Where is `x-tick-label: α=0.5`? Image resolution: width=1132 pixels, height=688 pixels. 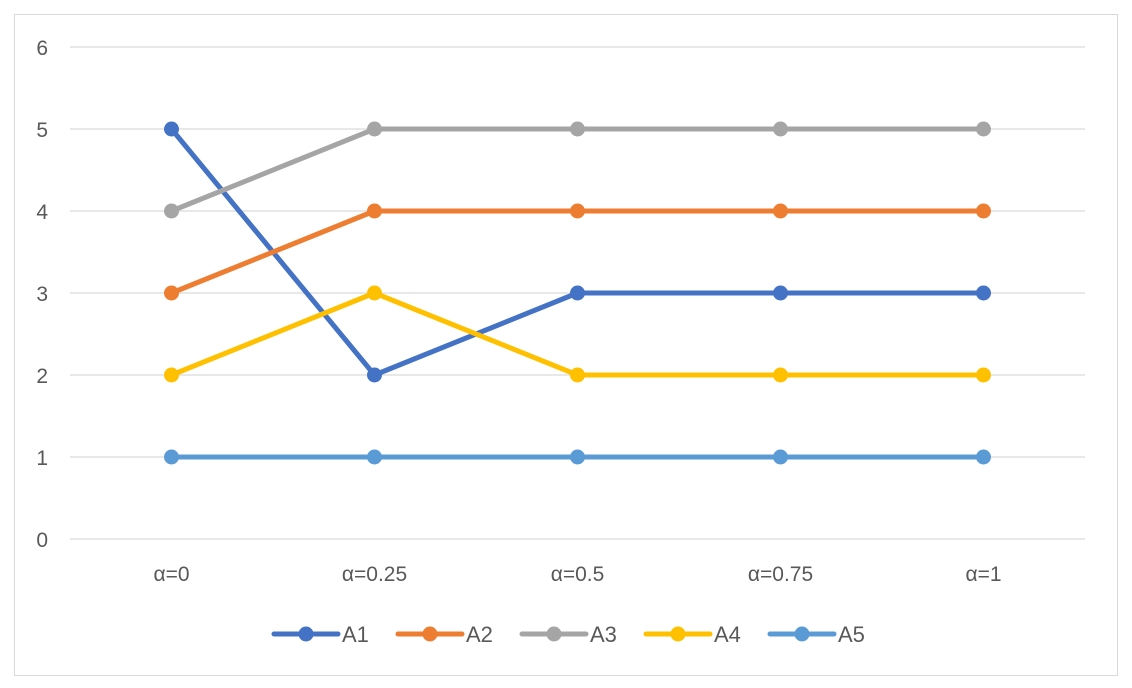 x-tick-label: α=0.5 is located at coordinates (578, 574).